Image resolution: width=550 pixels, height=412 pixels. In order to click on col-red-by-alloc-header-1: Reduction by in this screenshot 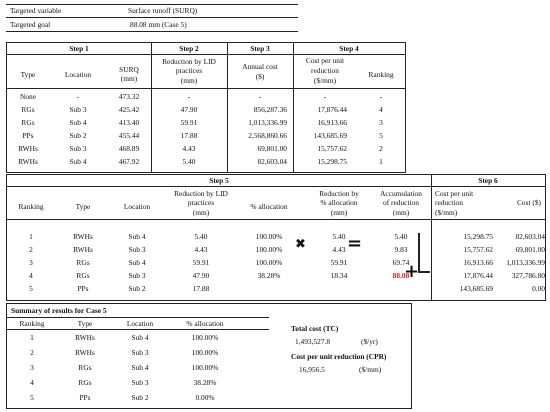, I will do `click(339, 193)`.